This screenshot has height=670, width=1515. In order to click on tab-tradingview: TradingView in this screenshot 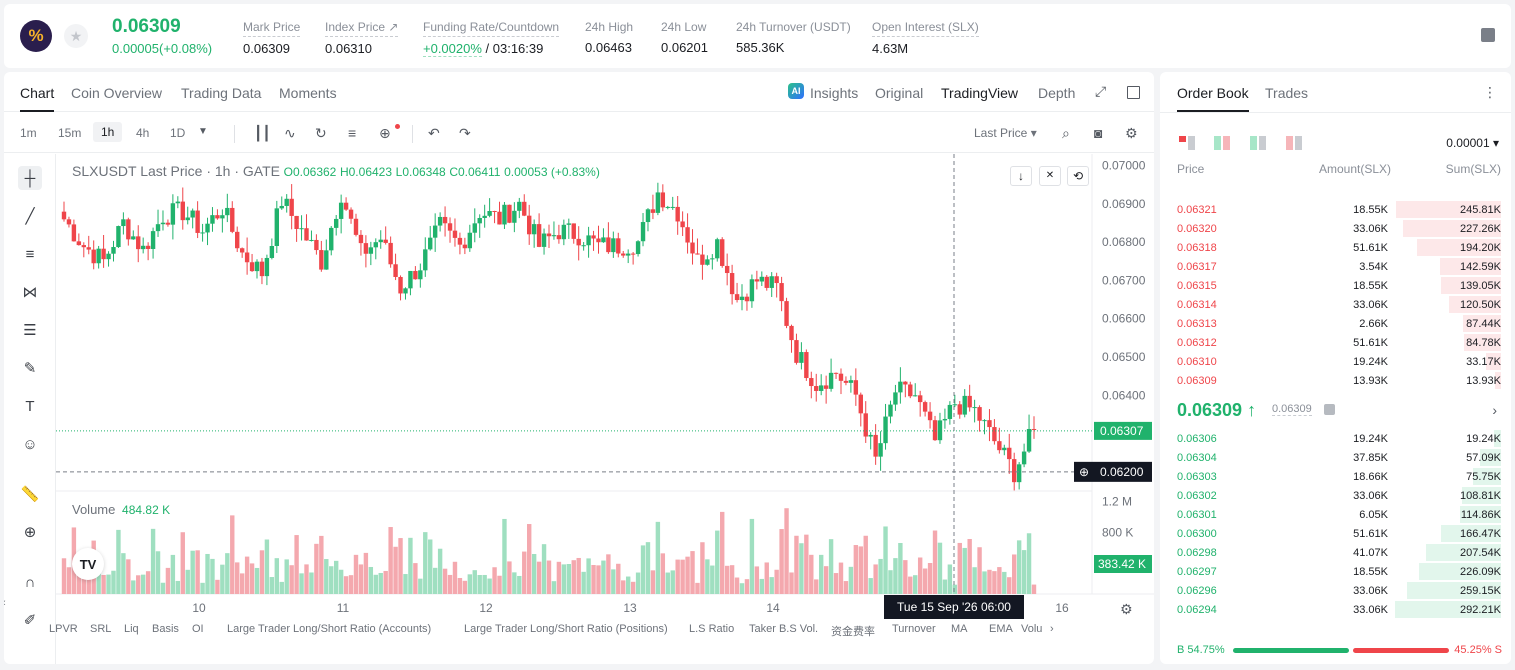, I will do `click(980, 93)`.